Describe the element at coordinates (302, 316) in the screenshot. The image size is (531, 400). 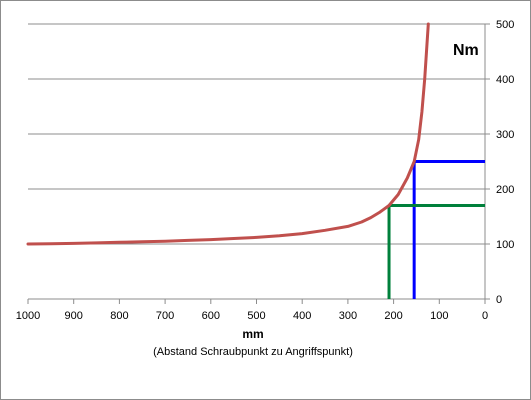
I see `x-tick-label-400: 400` at that location.